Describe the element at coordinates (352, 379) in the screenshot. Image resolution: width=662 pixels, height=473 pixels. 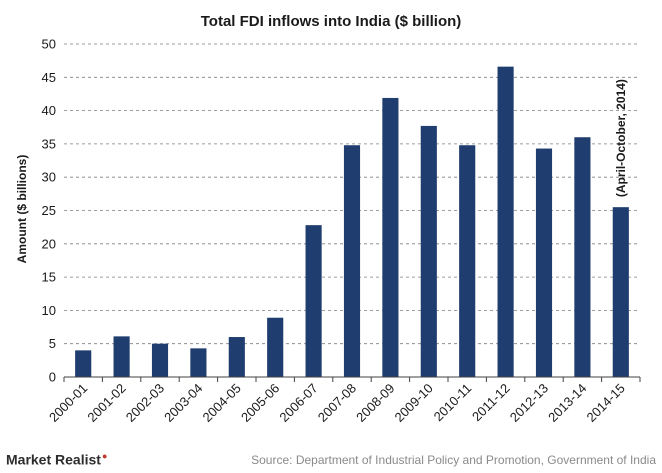
I see `x-axis` at that location.